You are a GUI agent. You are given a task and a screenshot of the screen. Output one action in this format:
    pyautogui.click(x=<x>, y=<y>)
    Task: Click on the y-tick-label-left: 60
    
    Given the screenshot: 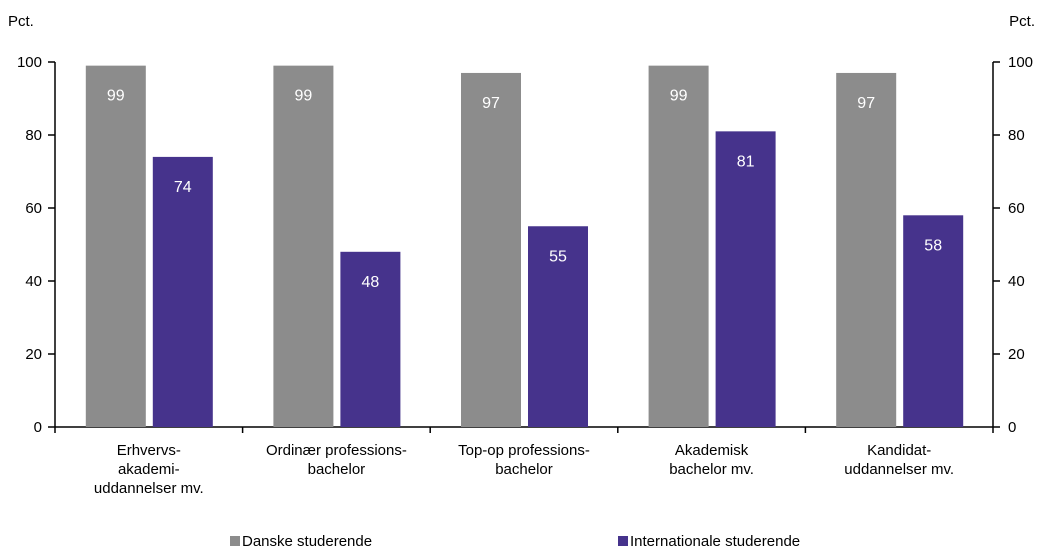 What is the action you would take?
    pyautogui.click(x=33, y=208)
    